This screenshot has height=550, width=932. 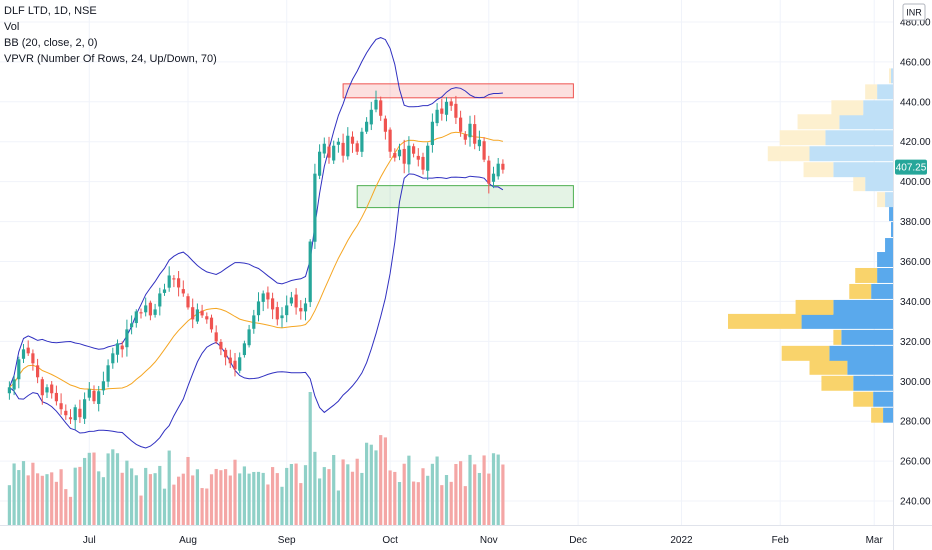 What do you see at coordinates (89, 540) in the screenshot?
I see `time-tick-label: Jul` at bounding box center [89, 540].